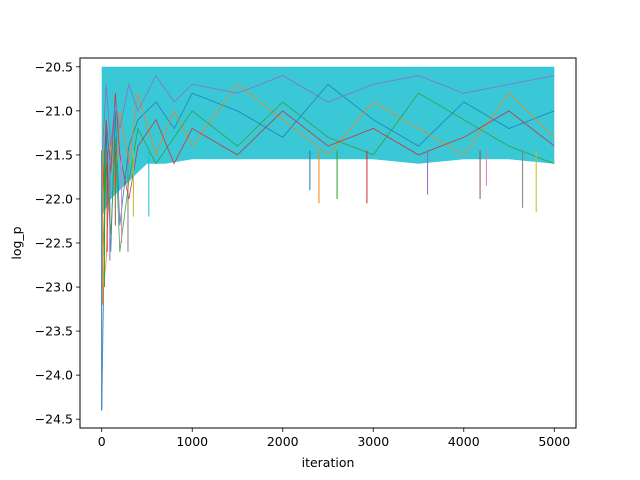  I want to click on x-tick-label: 2000, so click(283, 441).